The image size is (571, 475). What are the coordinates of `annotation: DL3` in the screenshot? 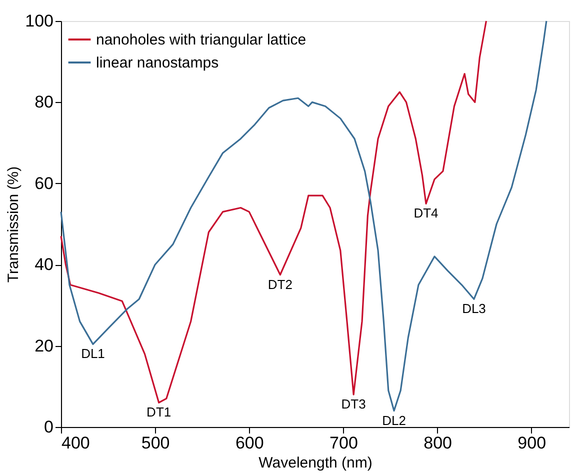 It's located at (474, 308).